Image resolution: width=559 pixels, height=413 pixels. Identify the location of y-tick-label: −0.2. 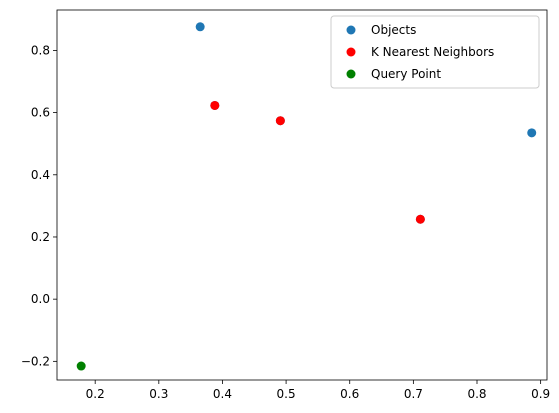
(35, 361).